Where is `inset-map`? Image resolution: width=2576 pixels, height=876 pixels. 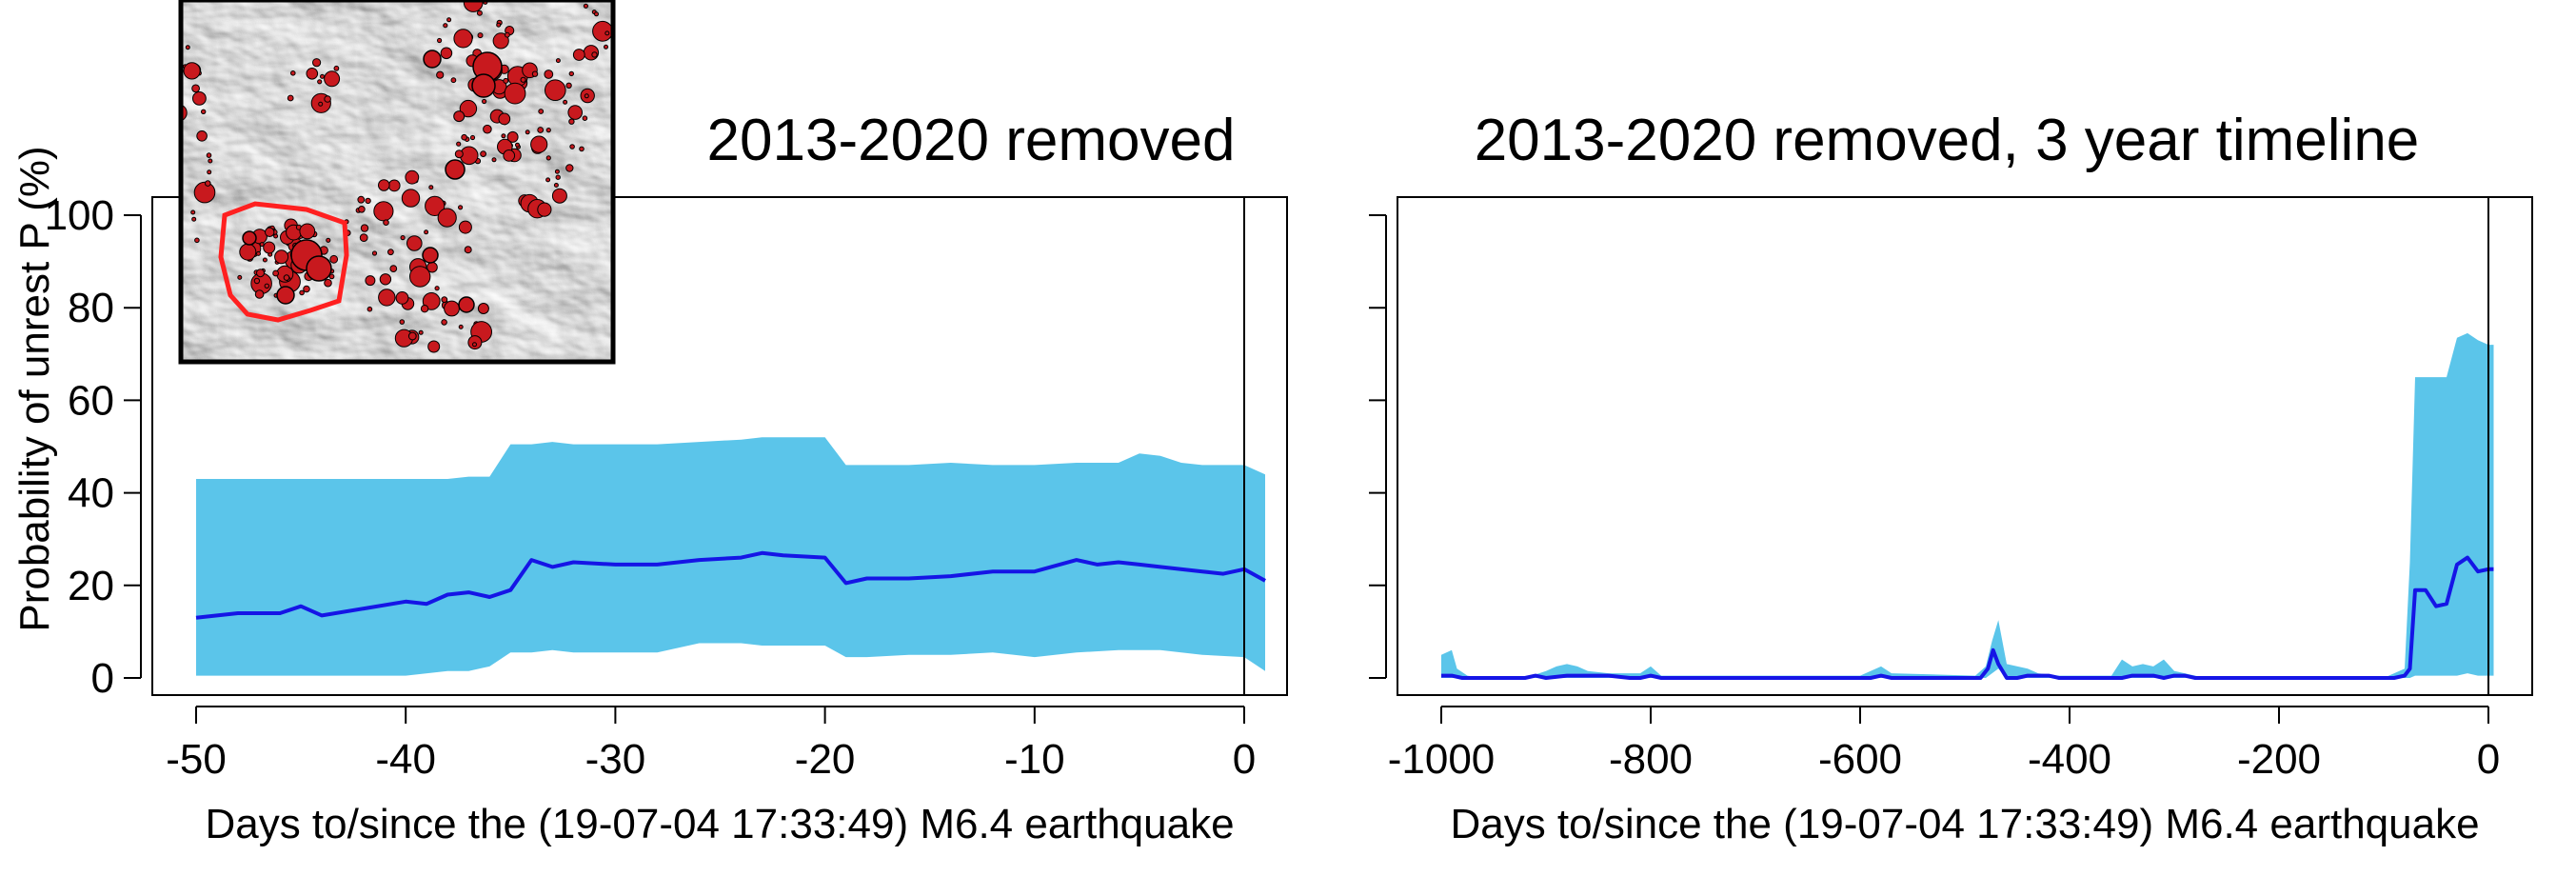
inset-map is located at coordinates (397, 183).